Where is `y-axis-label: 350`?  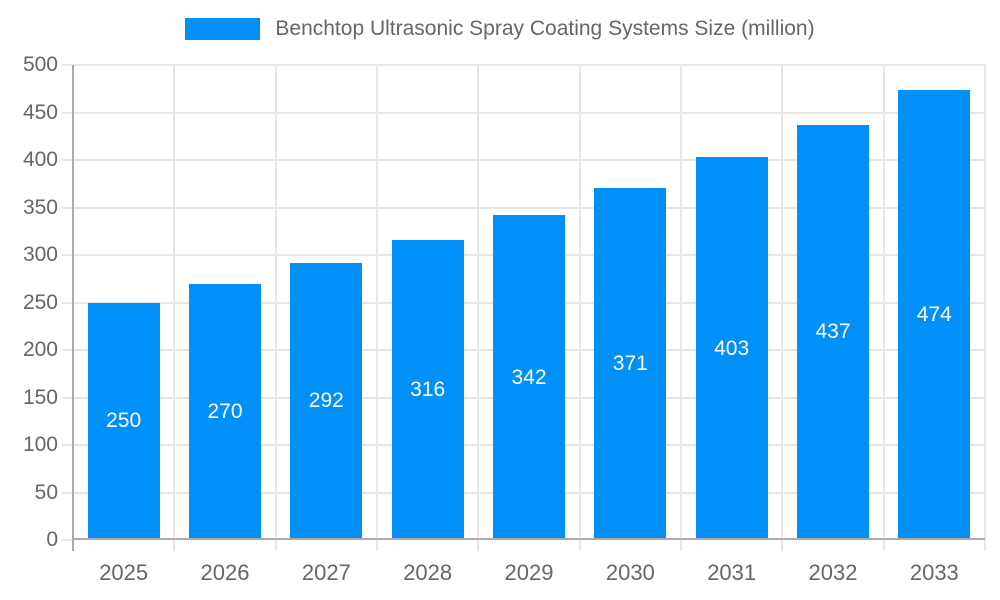
y-axis-label: 350 is located at coordinates (40, 207).